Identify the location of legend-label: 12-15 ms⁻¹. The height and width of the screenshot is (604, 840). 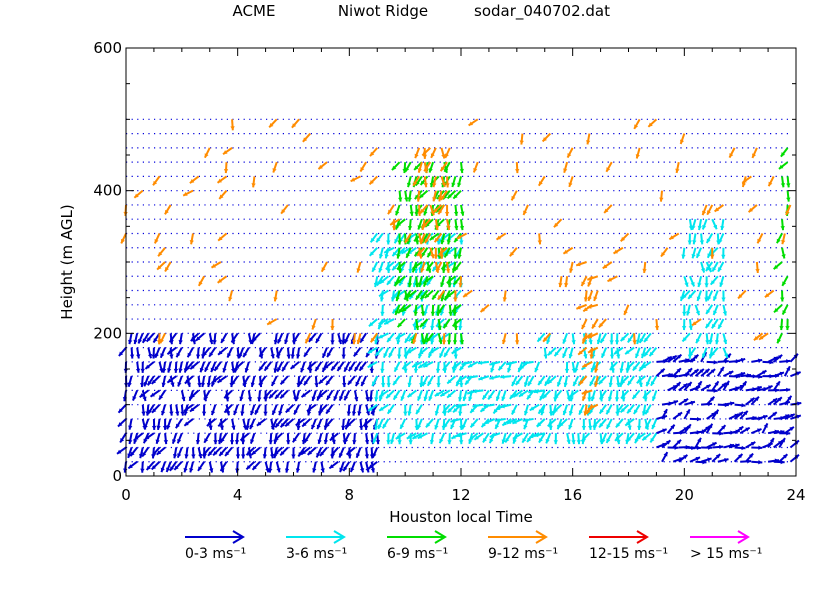
(628, 554).